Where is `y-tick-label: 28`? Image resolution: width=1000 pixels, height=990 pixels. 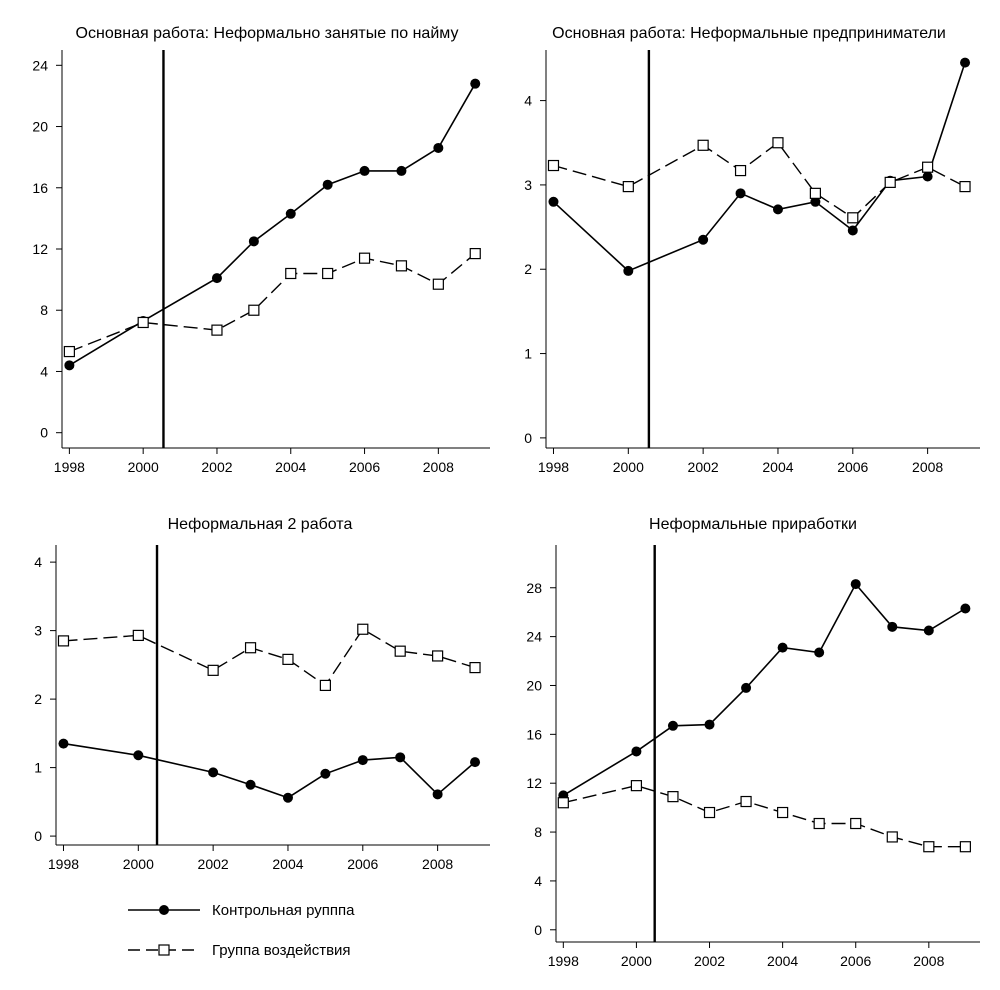
y-tick-label: 28 is located at coordinates (534, 588).